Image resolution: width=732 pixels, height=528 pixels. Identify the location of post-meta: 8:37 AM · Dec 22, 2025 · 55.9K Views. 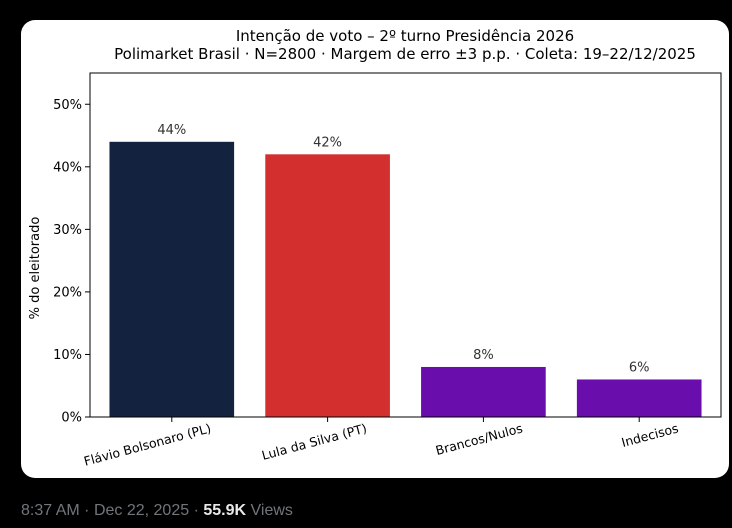
(157, 511).